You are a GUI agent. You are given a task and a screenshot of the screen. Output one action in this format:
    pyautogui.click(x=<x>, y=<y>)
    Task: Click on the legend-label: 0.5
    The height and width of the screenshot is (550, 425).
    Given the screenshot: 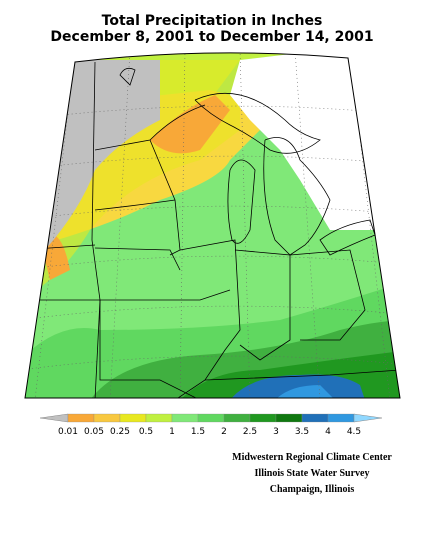 What is the action you would take?
    pyautogui.click(x=146, y=432)
    